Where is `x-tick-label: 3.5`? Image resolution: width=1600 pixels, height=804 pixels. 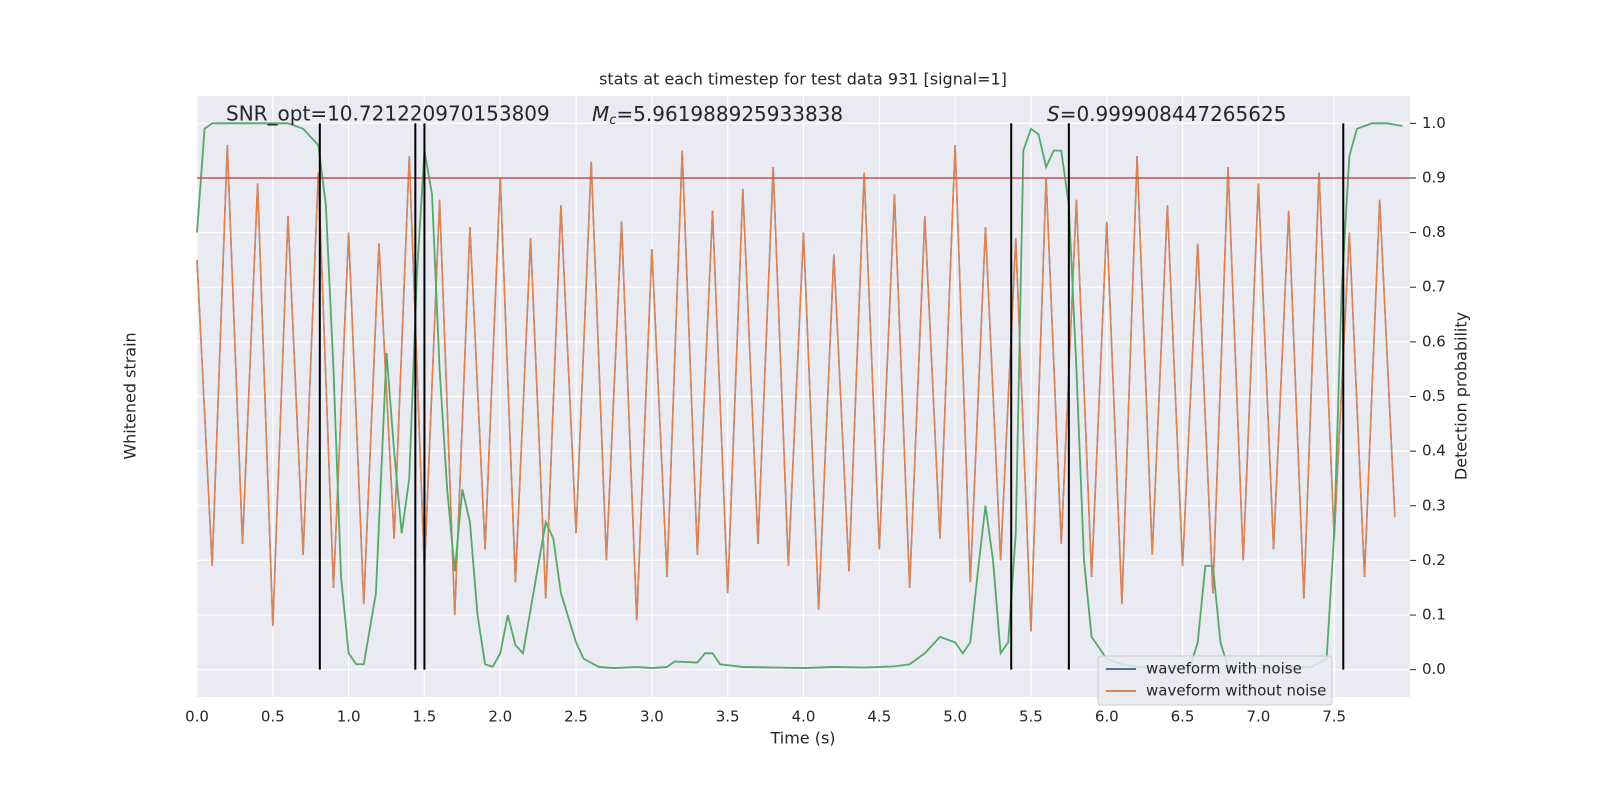
x-tick-label: 3.5 is located at coordinates (728, 717).